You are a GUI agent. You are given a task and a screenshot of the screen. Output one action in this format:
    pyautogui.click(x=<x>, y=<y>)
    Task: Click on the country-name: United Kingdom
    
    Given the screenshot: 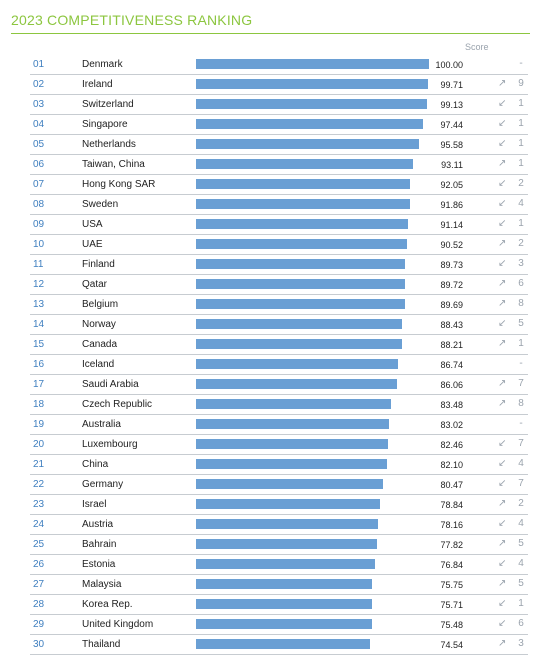 What is the action you would take?
    pyautogui.click(x=118, y=624)
    